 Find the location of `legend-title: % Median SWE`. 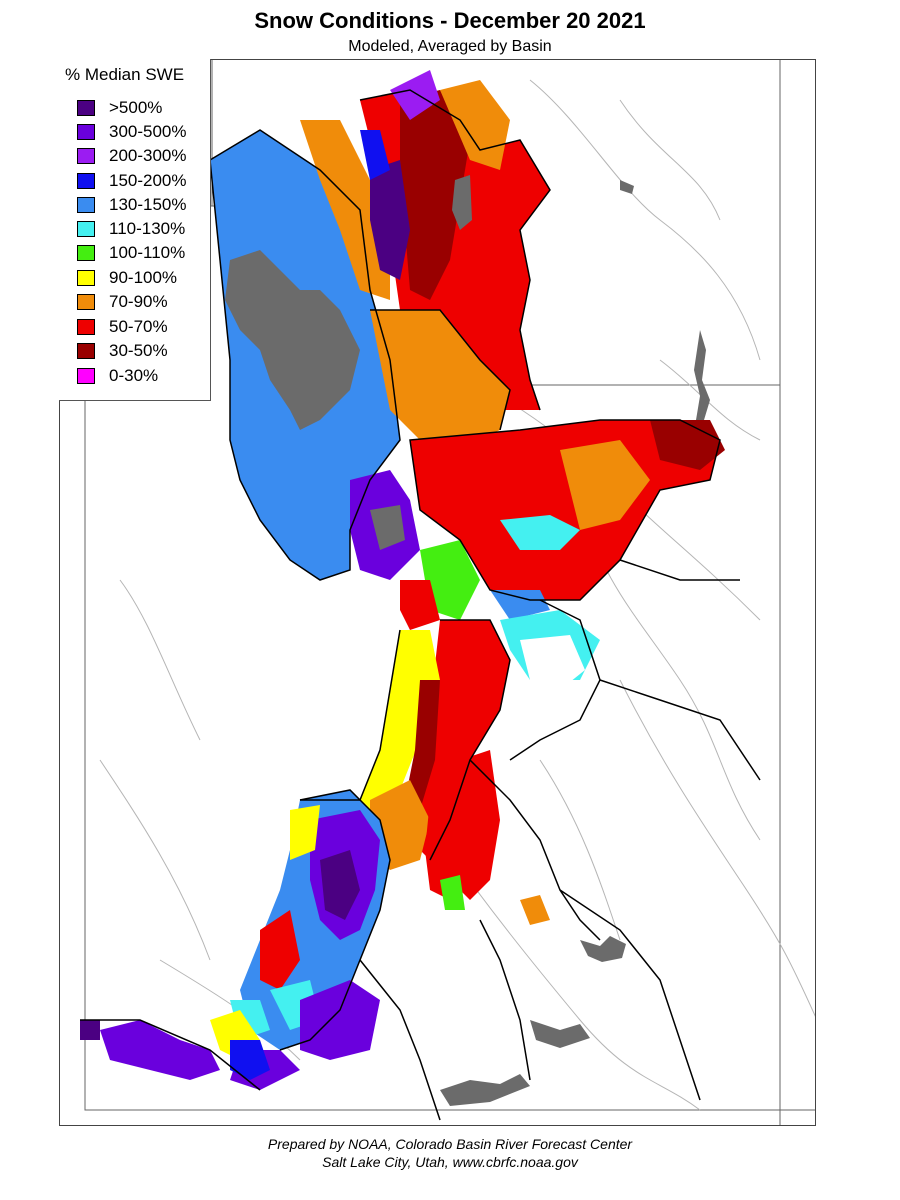

legend-title: % Median SWE is located at coordinates (125, 74).